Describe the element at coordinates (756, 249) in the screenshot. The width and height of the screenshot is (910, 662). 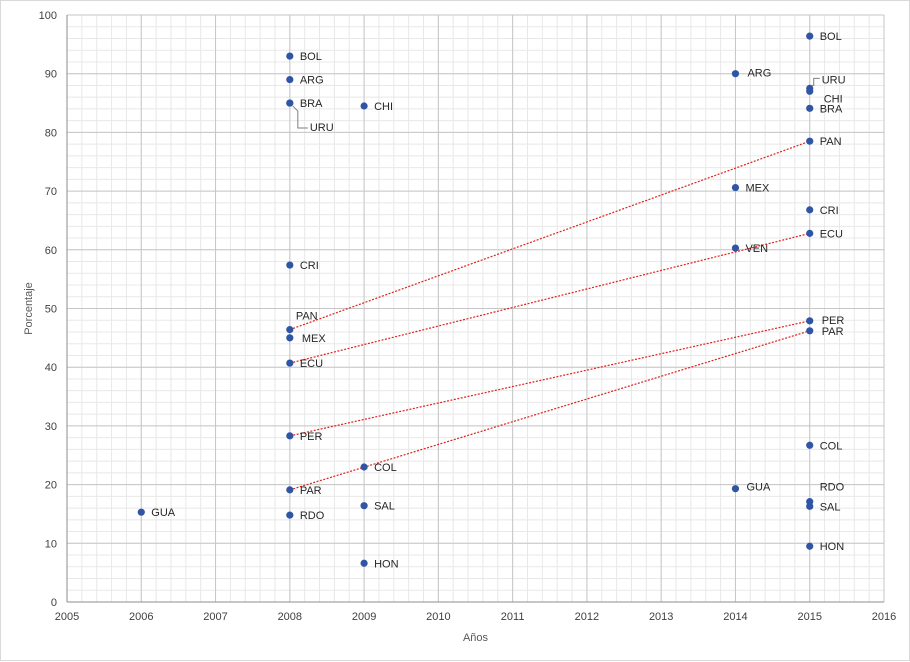
I see `data-label-ven: VEN` at that location.